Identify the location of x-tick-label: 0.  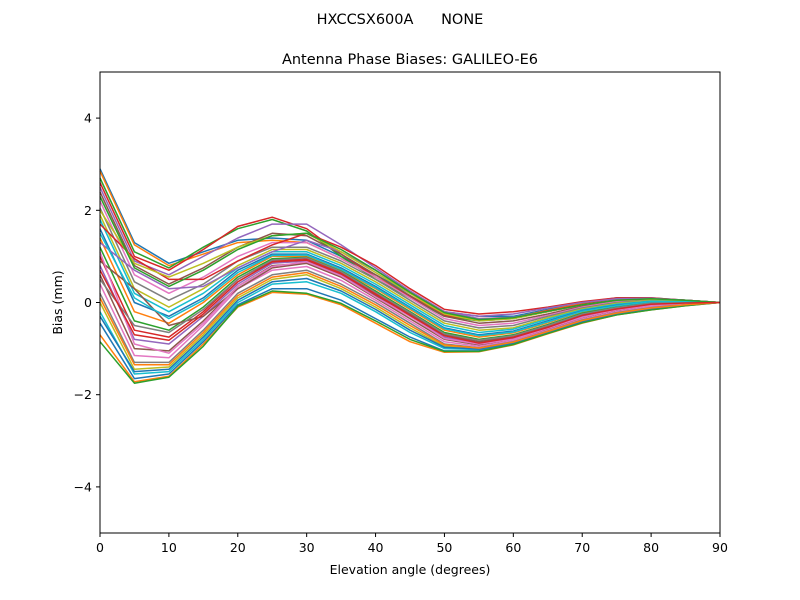
(100, 547).